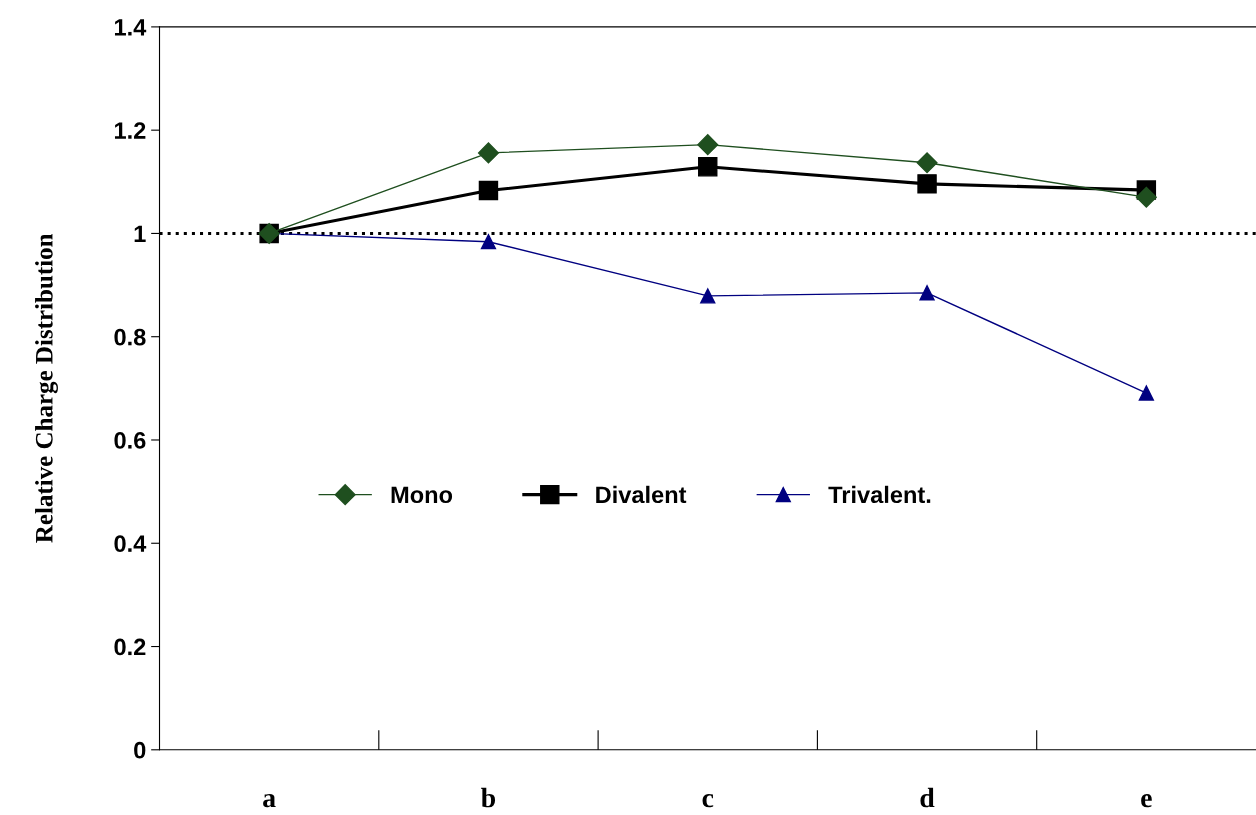  I want to click on x-tick-label: d, so click(927, 797).